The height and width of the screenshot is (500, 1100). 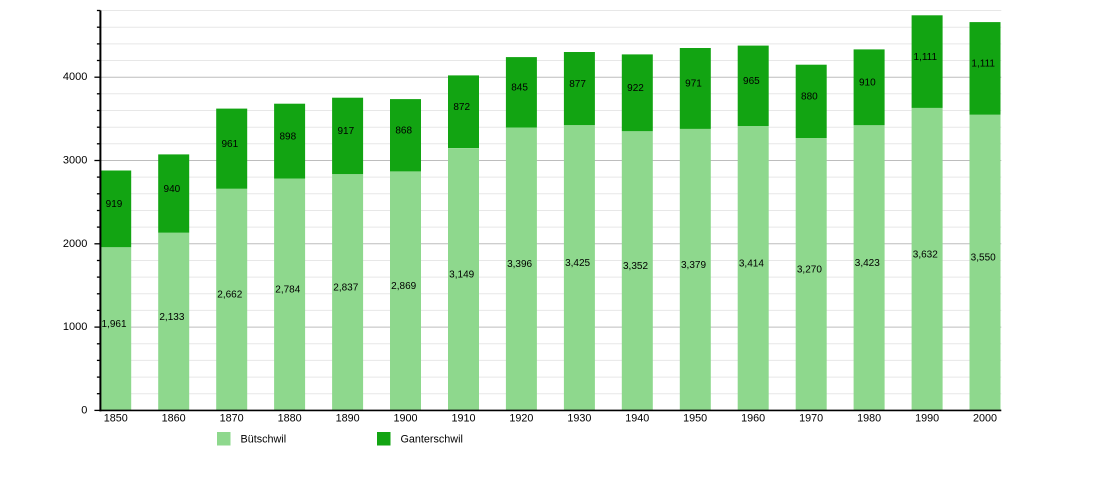 I want to click on svg-text: 1970, so click(x=811, y=419).